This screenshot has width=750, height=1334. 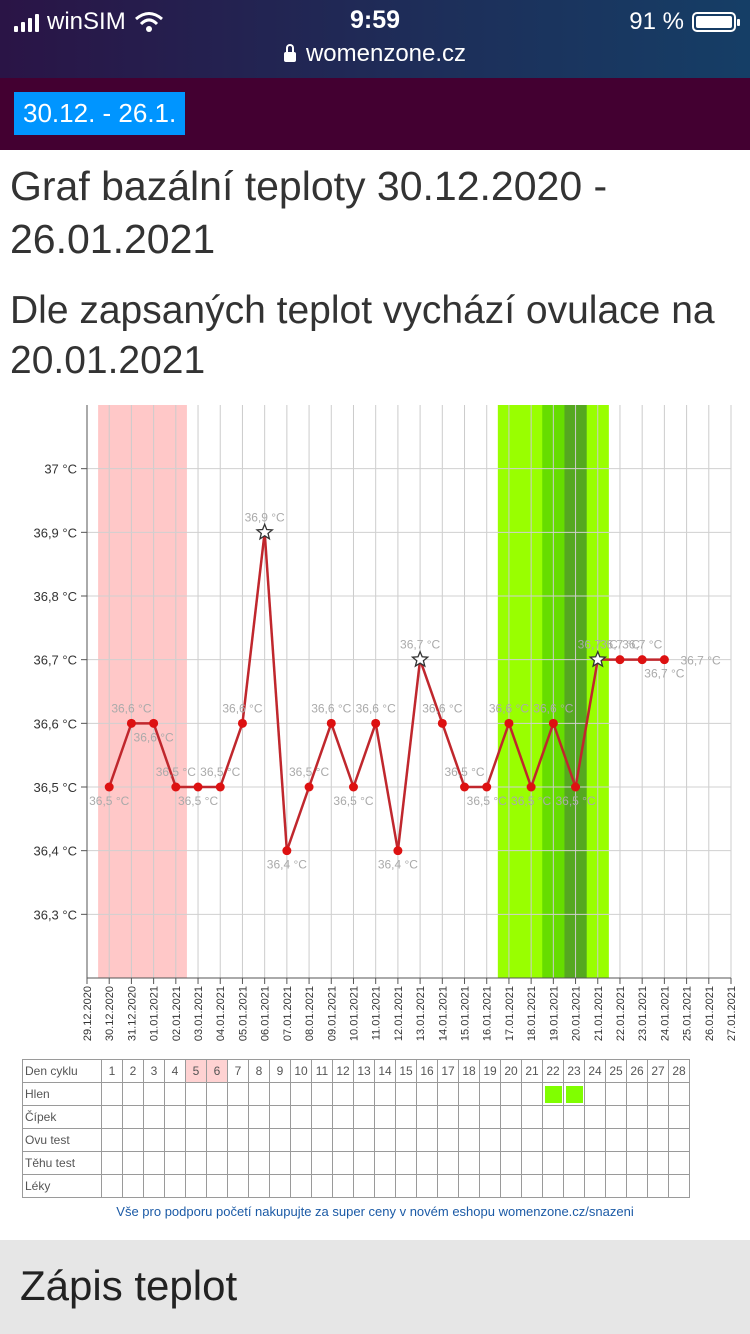 What do you see at coordinates (637, 1071) in the screenshot?
I see `cycle-day-cell: 26` at bounding box center [637, 1071].